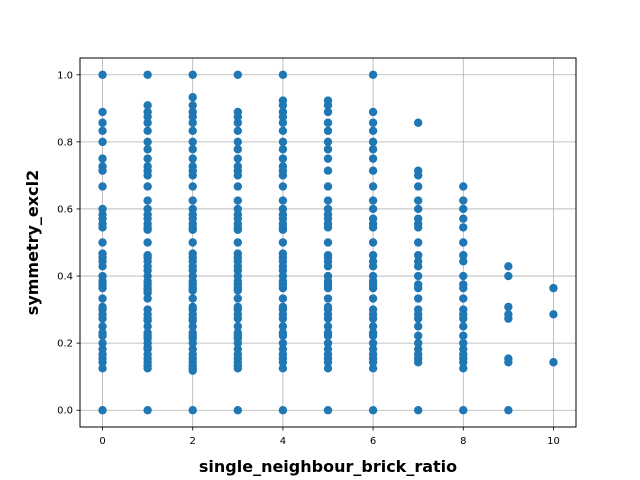 This screenshot has width=640, height=480. What do you see at coordinates (553, 441) in the screenshot?
I see `x-tick-label: 10` at bounding box center [553, 441].